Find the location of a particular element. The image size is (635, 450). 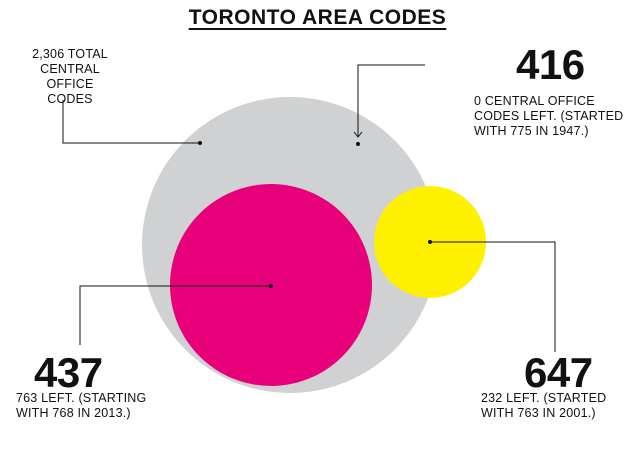

area-437-code: 437 is located at coordinates (68, 372).